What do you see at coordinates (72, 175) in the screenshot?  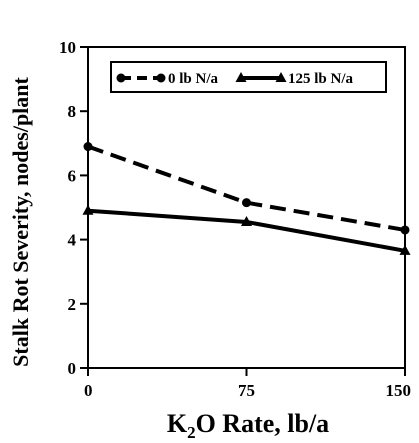 I see `y-tick-label: 6` at bounding box center [72, 175].